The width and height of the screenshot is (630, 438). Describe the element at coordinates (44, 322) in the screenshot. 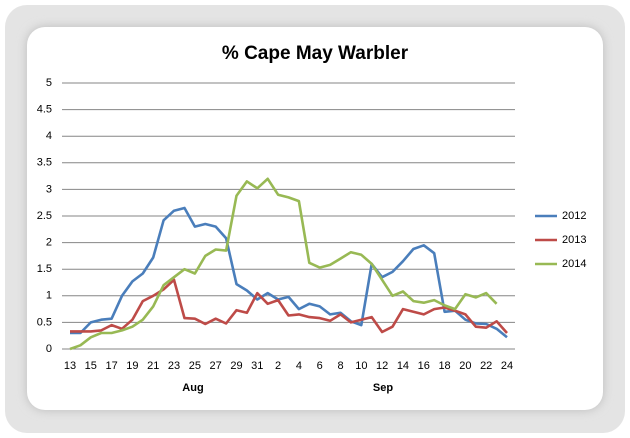

I see `y-tick-label: 0.5` at that location.